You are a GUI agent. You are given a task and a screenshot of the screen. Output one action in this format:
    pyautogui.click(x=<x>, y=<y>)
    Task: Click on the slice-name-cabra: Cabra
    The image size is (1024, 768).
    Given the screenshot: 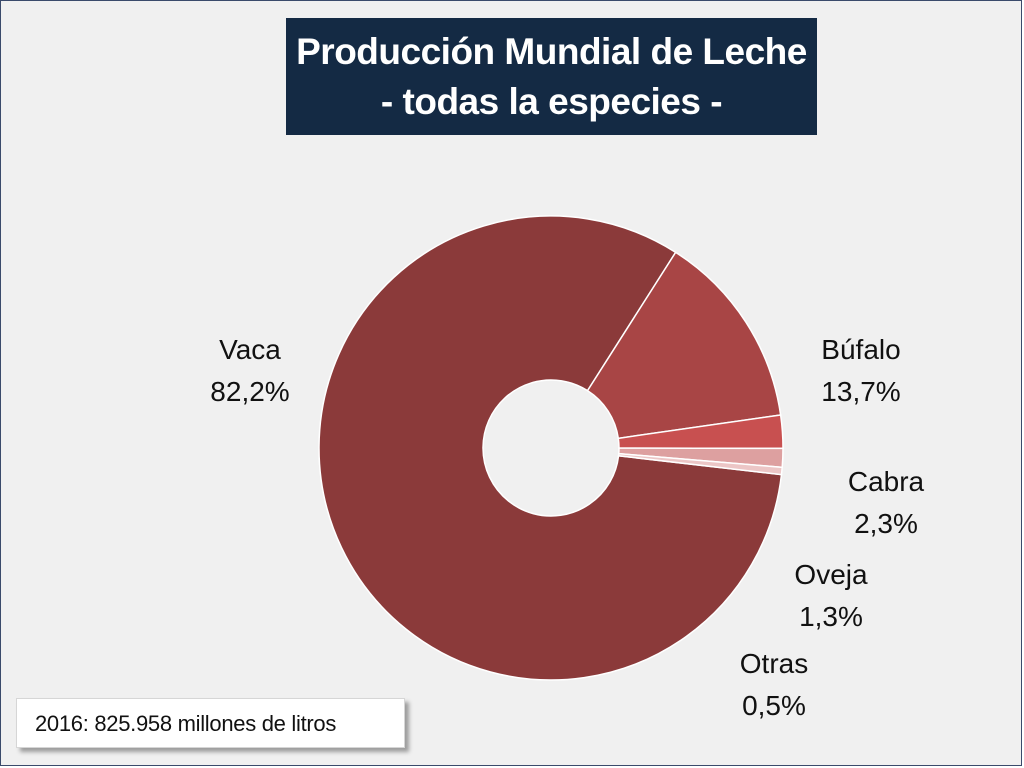 What is the action you would take?
    pyautogui.click(x=886, y=481)
    